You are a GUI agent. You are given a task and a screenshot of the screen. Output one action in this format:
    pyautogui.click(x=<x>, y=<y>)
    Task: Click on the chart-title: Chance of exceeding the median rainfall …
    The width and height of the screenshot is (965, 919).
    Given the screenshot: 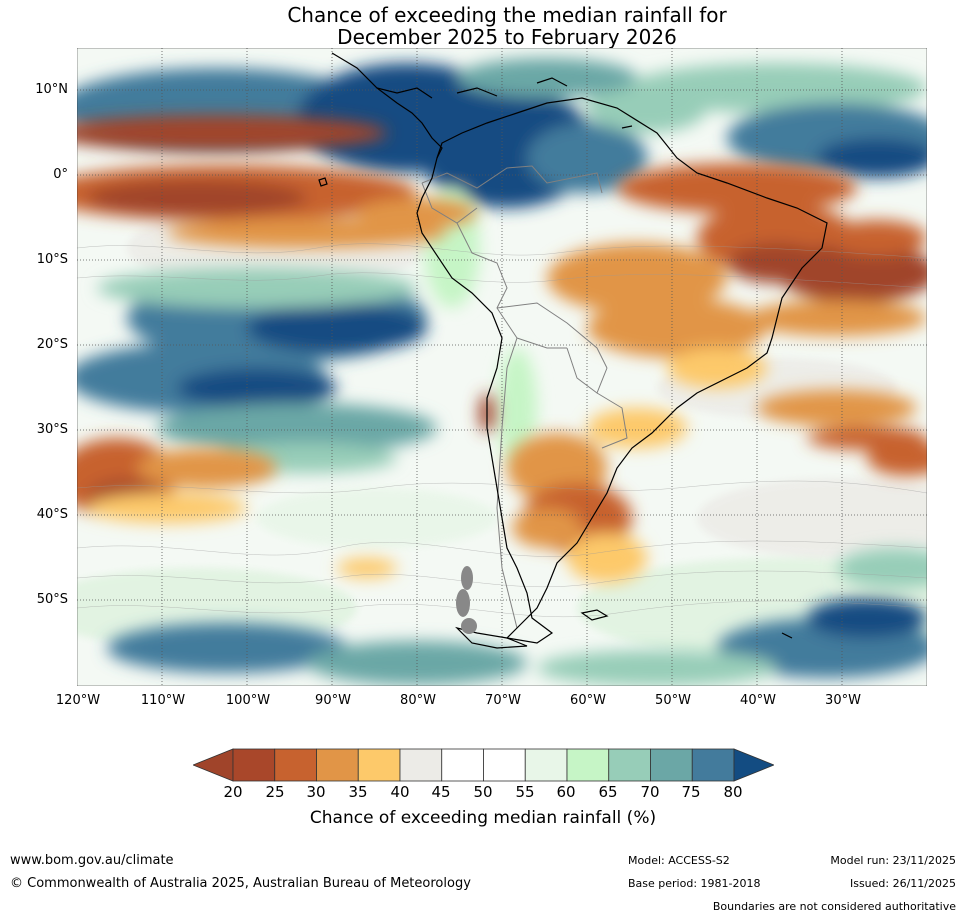 What is the action you would take?
    pyautogui.click(x=482, y=26)
    